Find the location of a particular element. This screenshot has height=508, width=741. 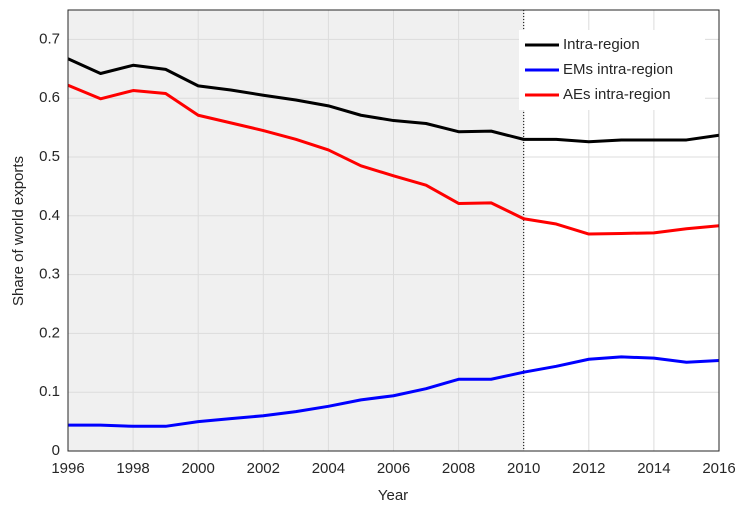

legend-label: AEs intra-region is located at coordinates (617, 94).